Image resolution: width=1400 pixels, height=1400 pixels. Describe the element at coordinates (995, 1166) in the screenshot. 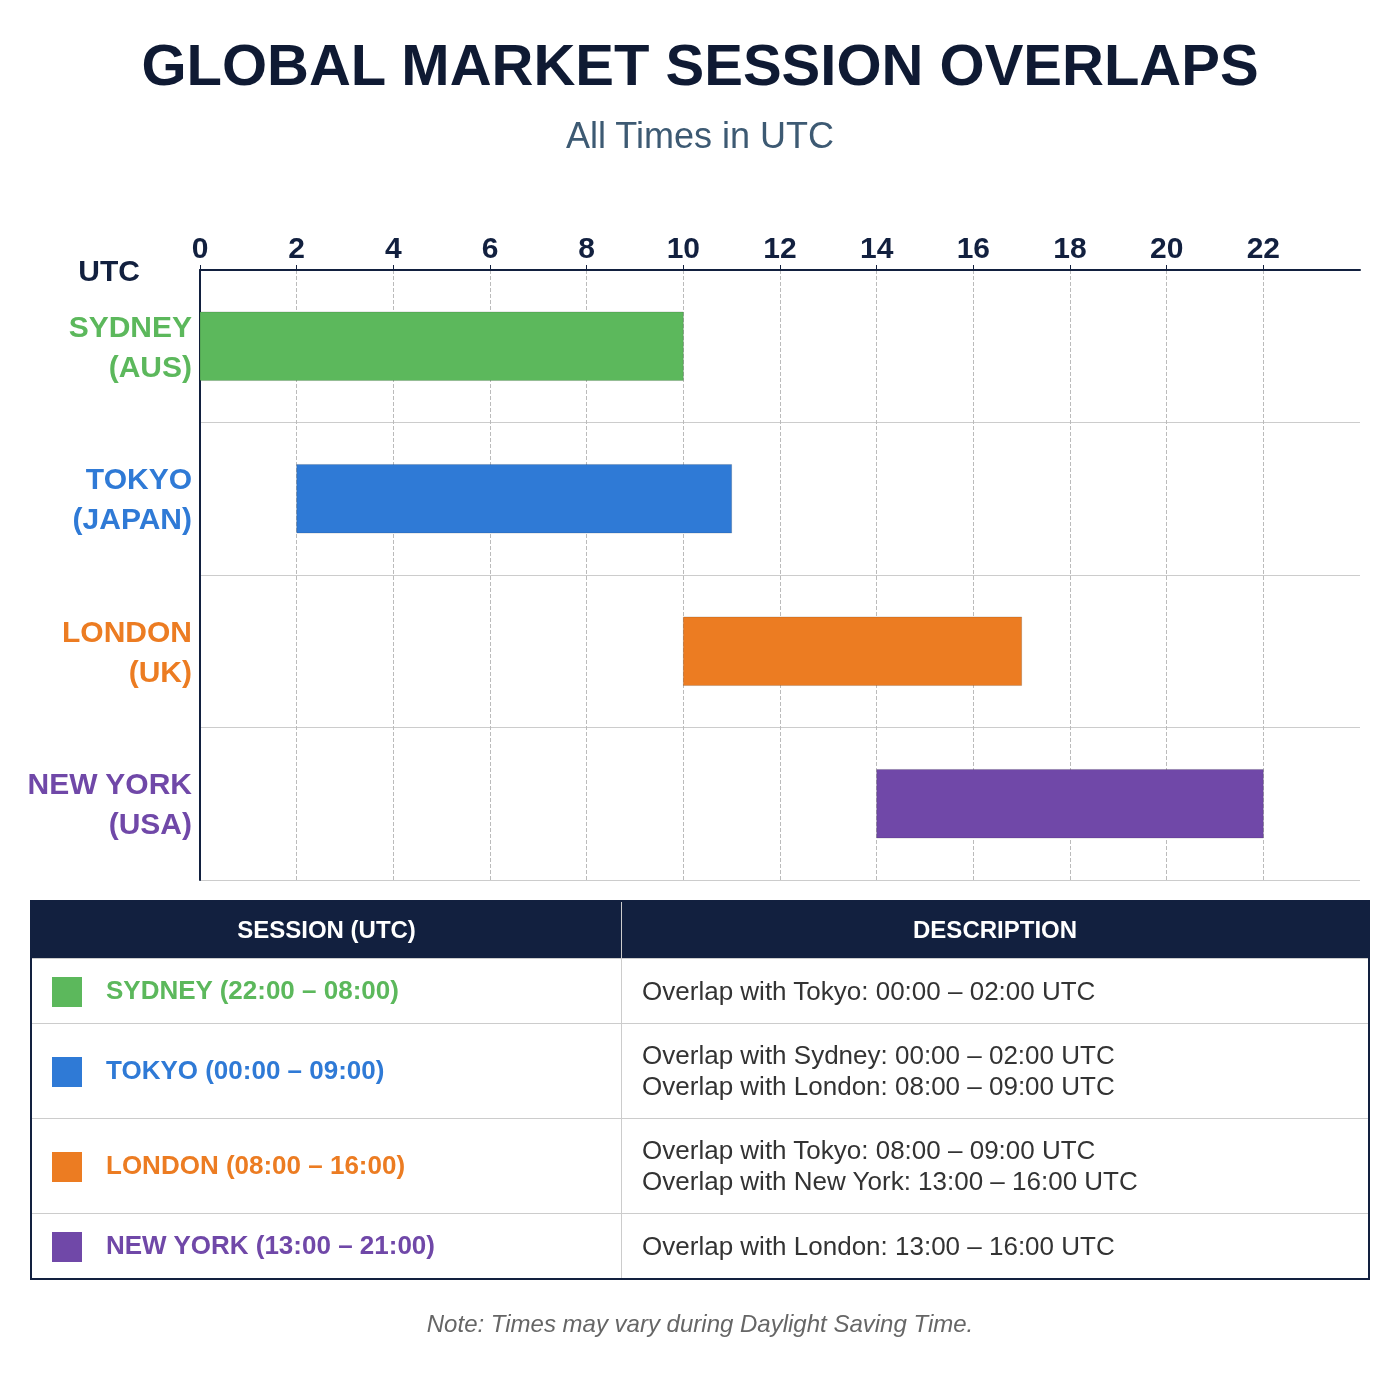

I see `text: Overlap with Tokyo: 08:00 – 09:00 UTC Overlap with New York: 13:00 – 16:00 UTC` at that location.